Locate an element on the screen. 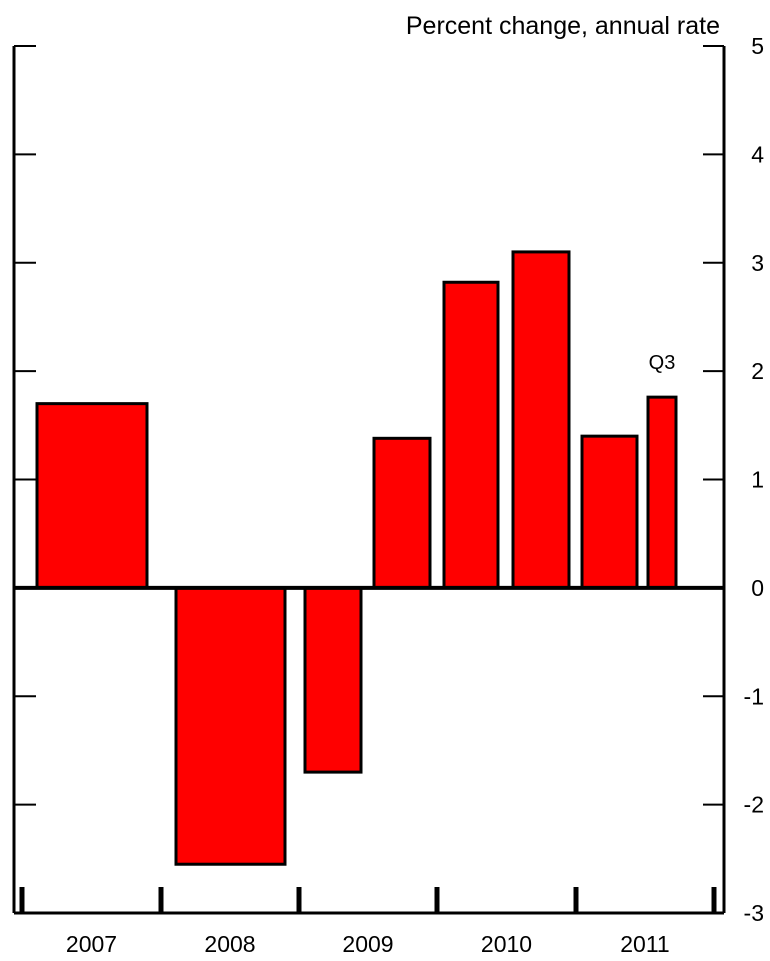 The image size is (770, 961). bar-2010-h2 is located at coordinates (541, 420).